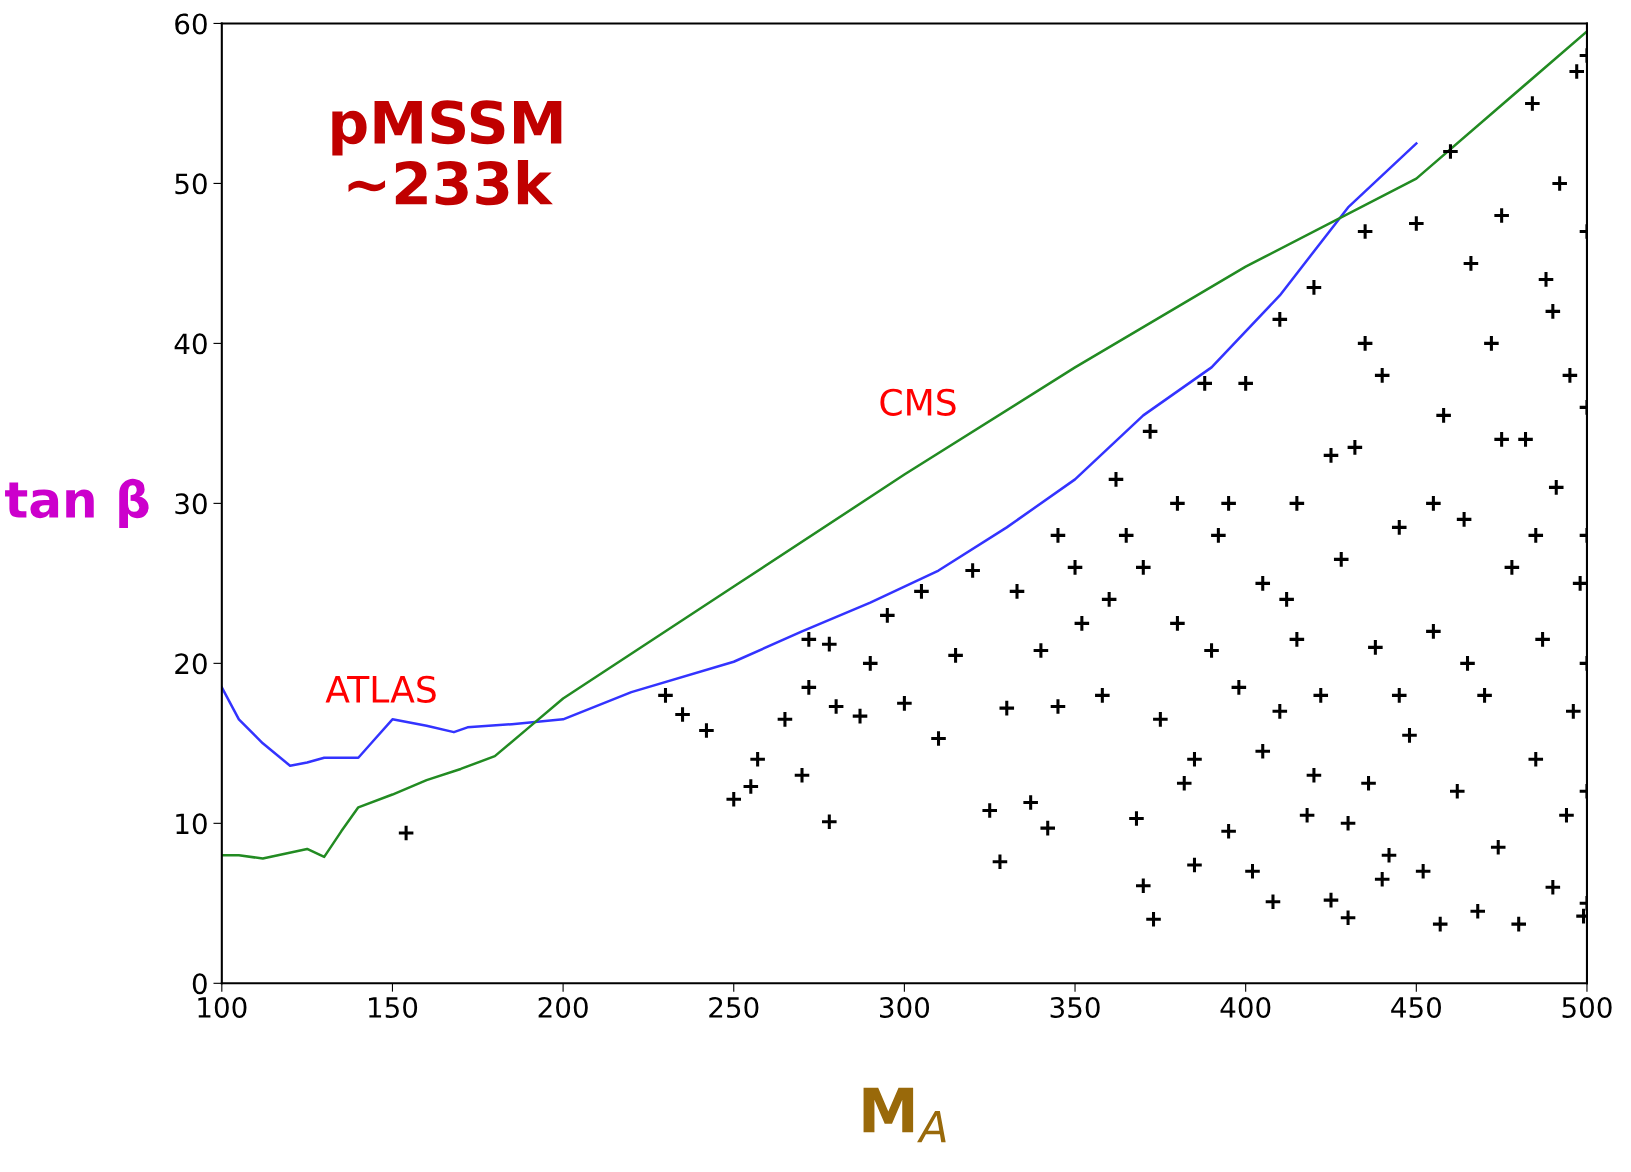 Image resolution: width=1631 pixels, height=1172 pixels. I want to click on y-tick-label: 40, so click(190, 344).